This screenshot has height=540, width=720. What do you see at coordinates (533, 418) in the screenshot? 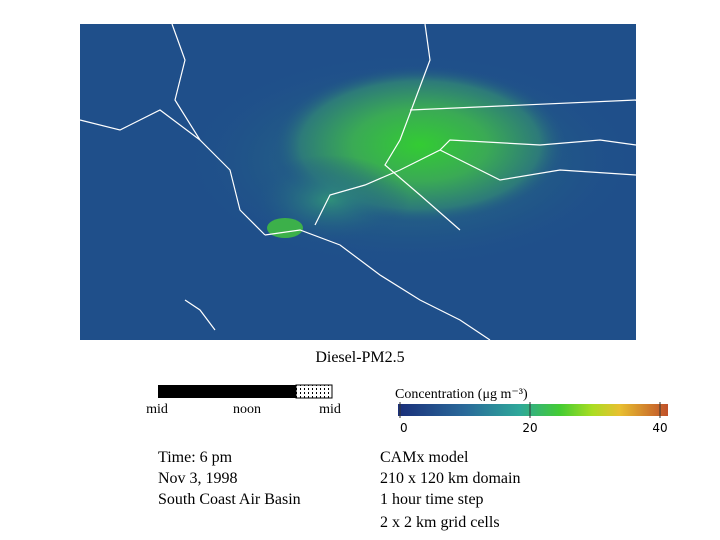
I see `colorbar-ticks: 0 20 40` at bounding box center [533, 418].